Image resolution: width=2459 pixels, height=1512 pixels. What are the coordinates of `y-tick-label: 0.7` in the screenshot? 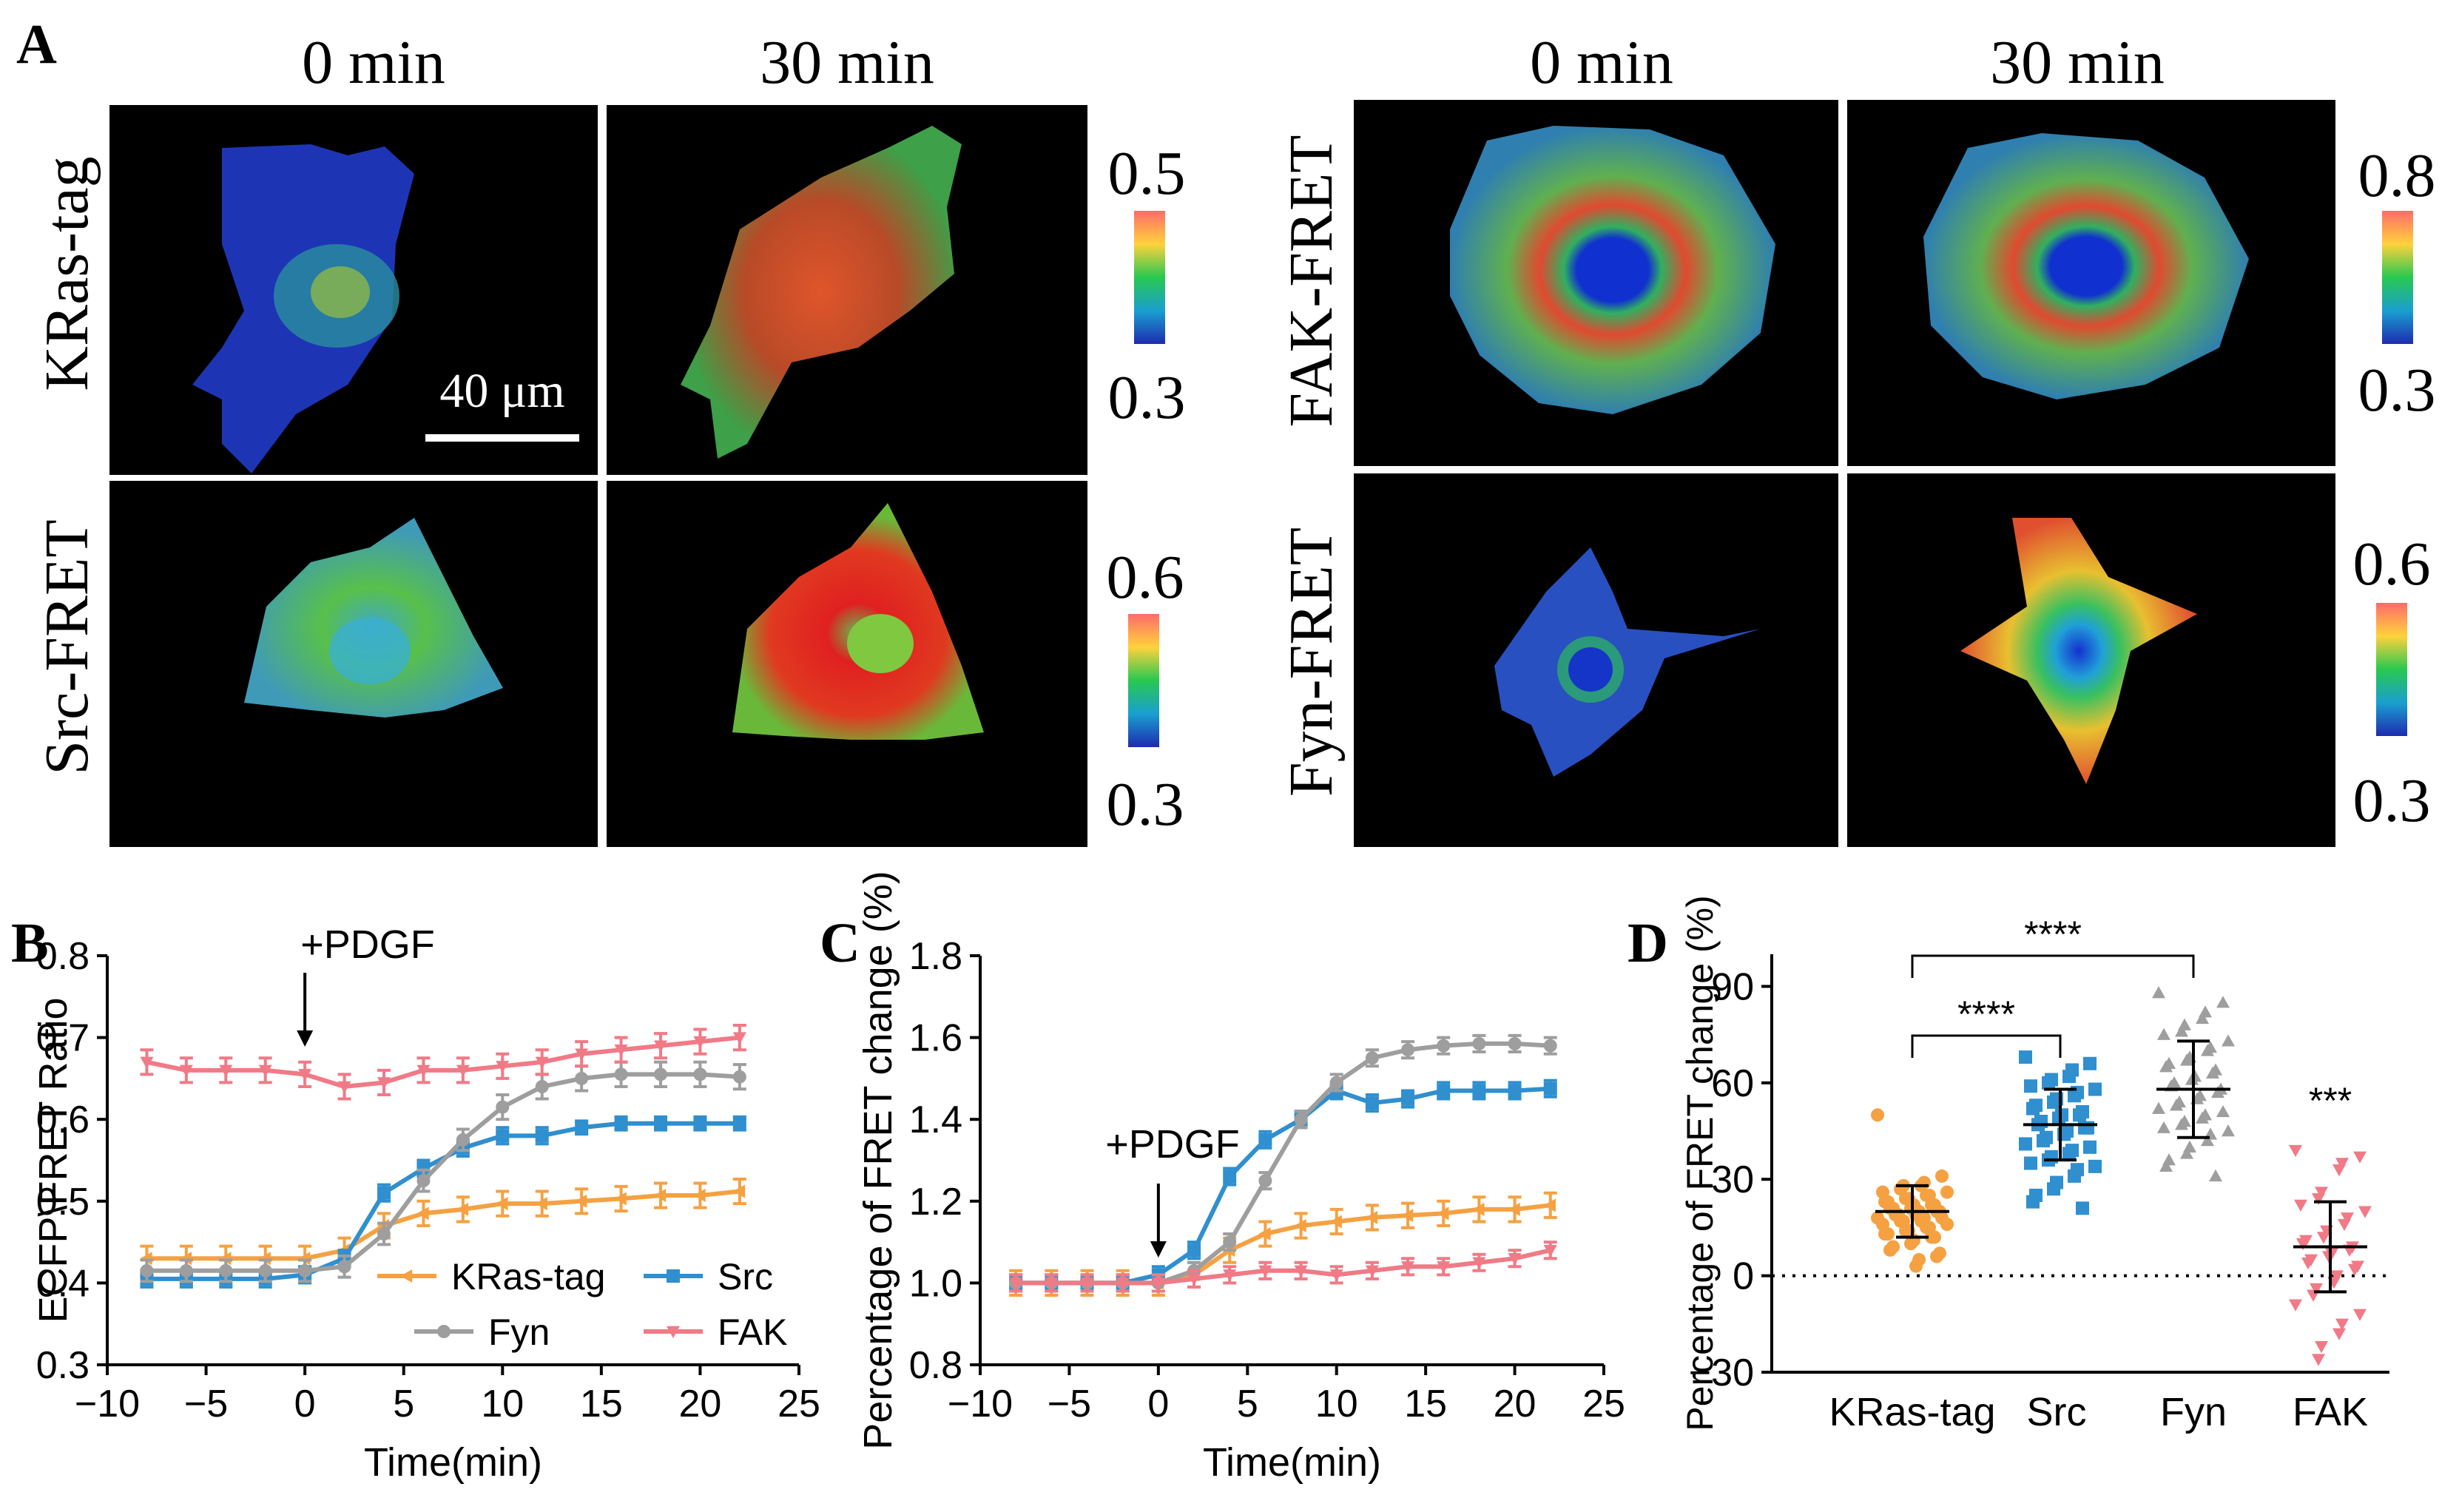 It's located at (63, 1038).